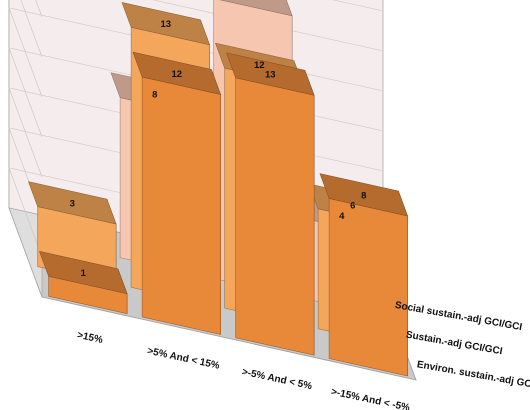 The height and width of the screenshot is (410, 530). I want to click on data-label: 1, so click(84, 273).